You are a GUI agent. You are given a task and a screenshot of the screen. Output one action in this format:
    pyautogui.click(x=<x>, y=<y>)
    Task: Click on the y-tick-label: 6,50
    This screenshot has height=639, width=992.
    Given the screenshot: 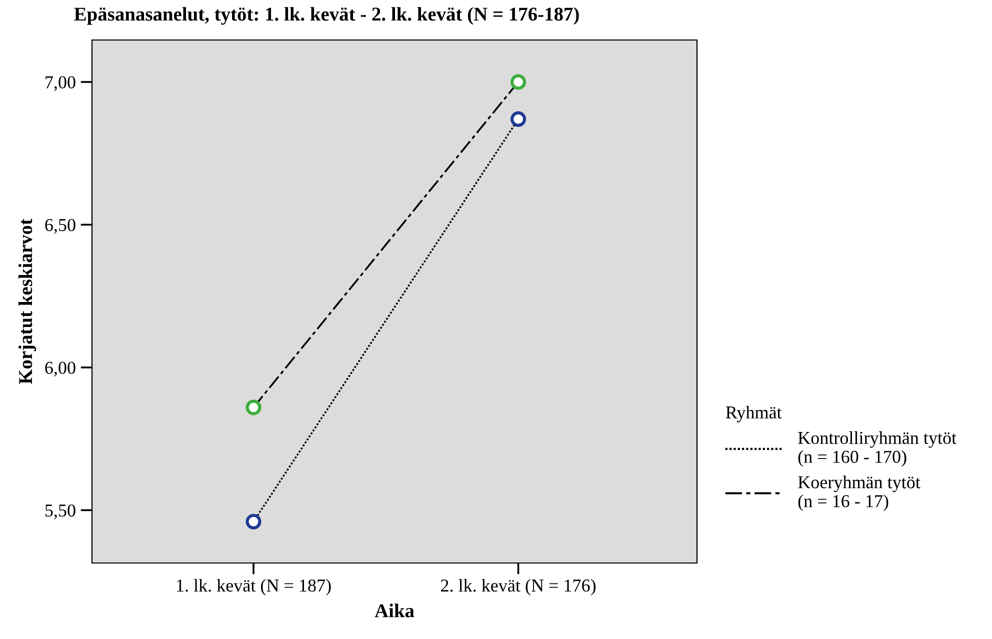 What is the action you would take?
    pyautogui.click(x=60, y=226)
    